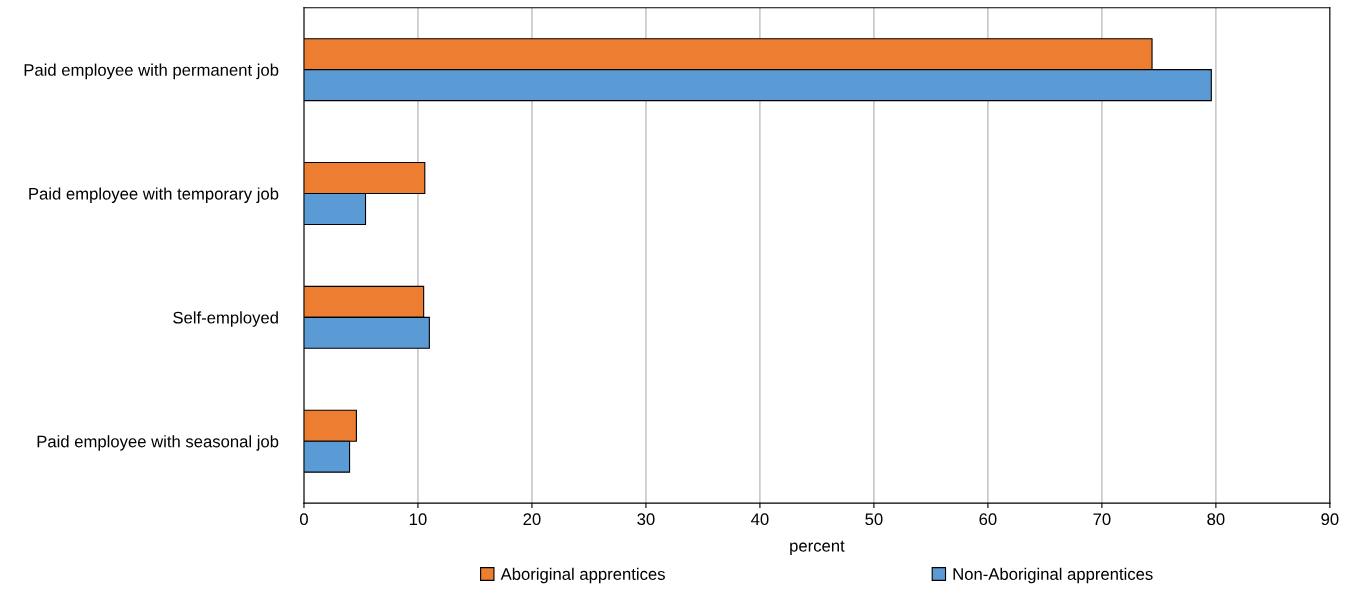 The width and height of the screenshot is (1357, 594). What do you see at coordinates (154, 195) in the screenshot?
I see `y-tick-label: Paid employee with temporary job` at bounding box center [154, 195].